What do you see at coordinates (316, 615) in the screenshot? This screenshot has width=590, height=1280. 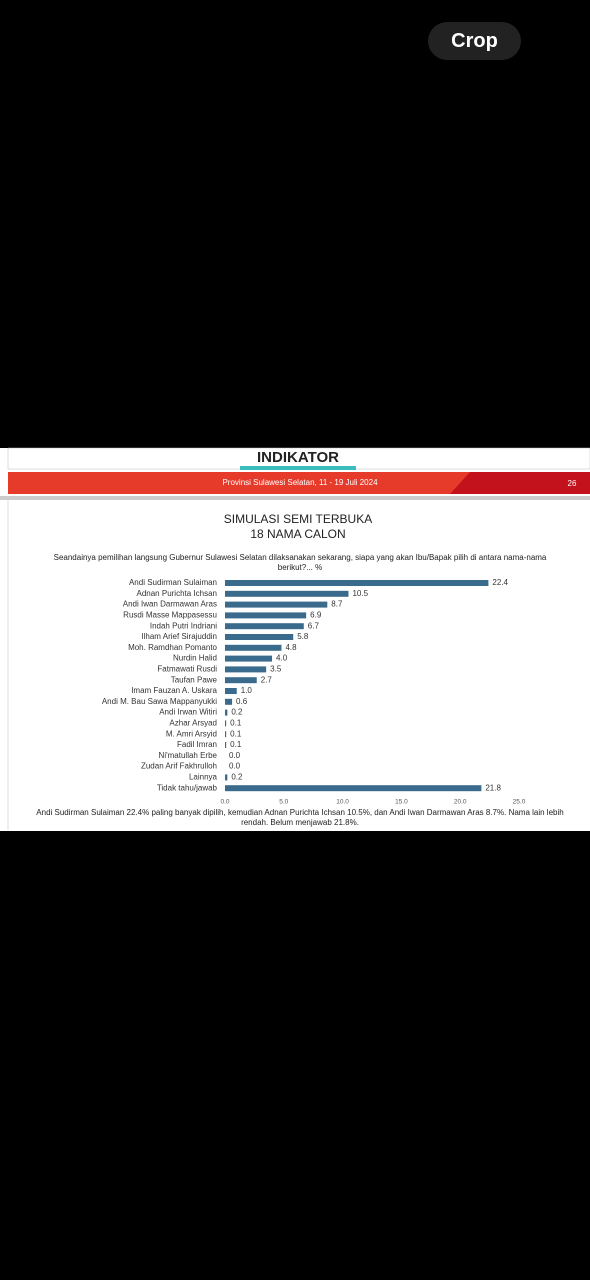 I see `value-label: 6.9` at bounding box center [316, 615].